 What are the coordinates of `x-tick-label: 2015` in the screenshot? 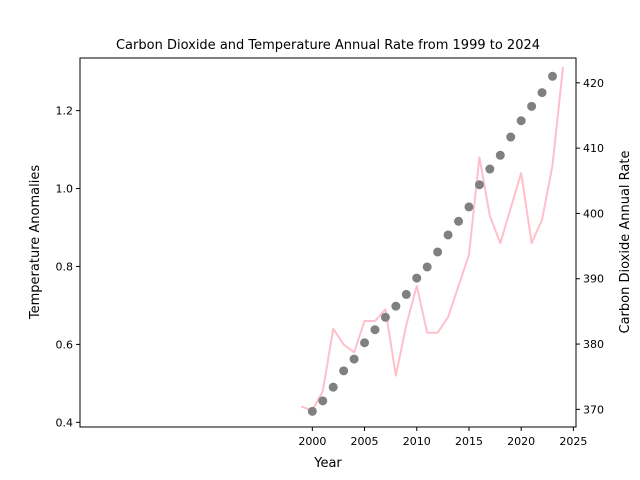 It's located at (469, 441).